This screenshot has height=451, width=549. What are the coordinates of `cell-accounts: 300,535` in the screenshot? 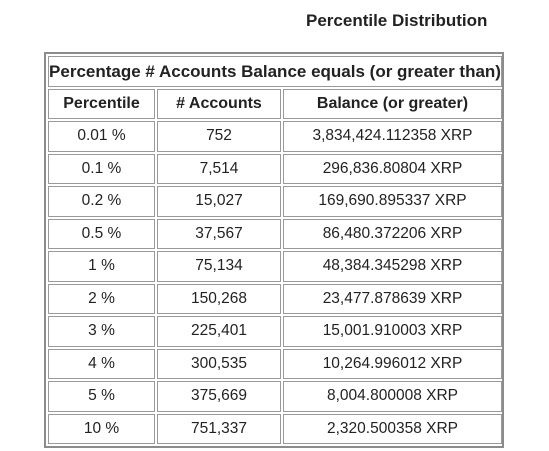 It's located at (219, 363).